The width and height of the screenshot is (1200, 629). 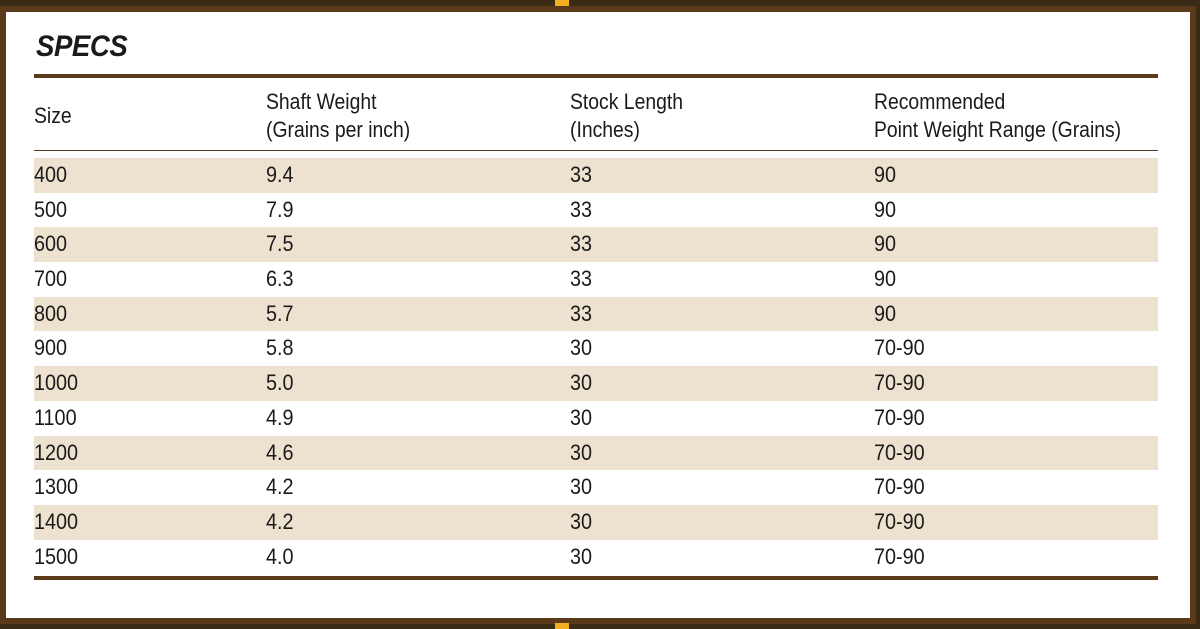 I want to click on header-size: Size, so click(x=53, y=116).